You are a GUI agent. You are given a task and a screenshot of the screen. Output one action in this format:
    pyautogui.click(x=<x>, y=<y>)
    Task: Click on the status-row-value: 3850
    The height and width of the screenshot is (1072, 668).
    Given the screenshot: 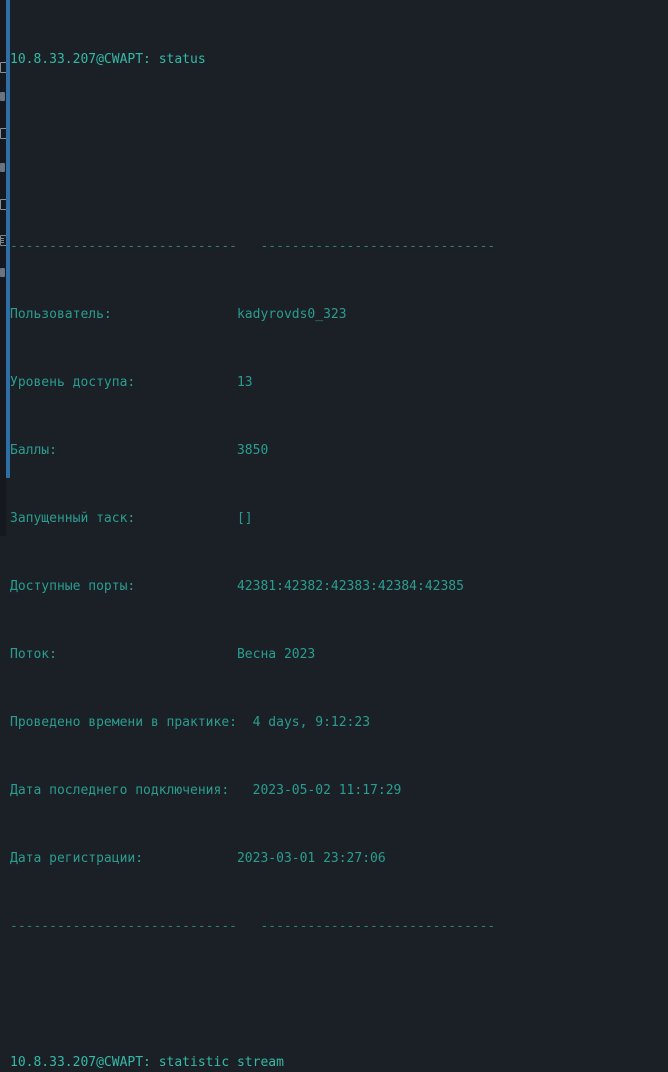 What is the action you would take?
    pyautogui.click(x=252, y=450)
    